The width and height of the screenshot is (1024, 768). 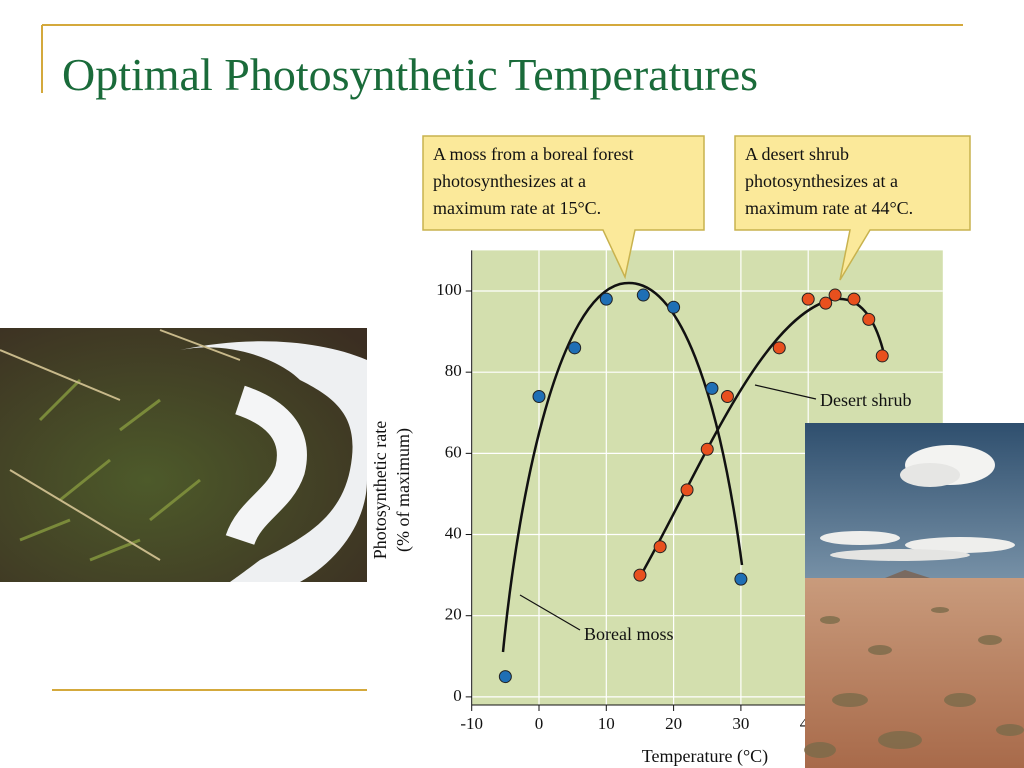 What do you see at coordinates (829, 208) in the screenshot?
I see `callout-text: maximum rate at 44°C.` at bounding box center [829, 208].